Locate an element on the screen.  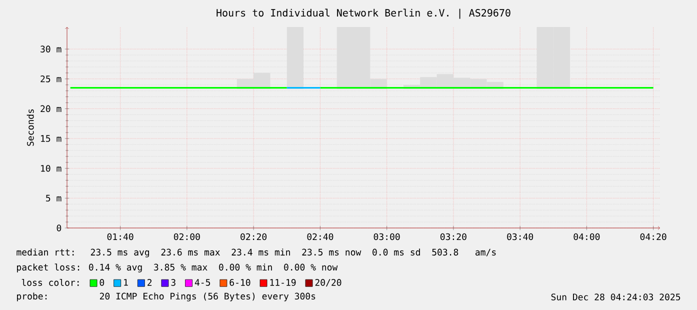
x-tick-label: 04:20 is located at coordinates (653, 236).